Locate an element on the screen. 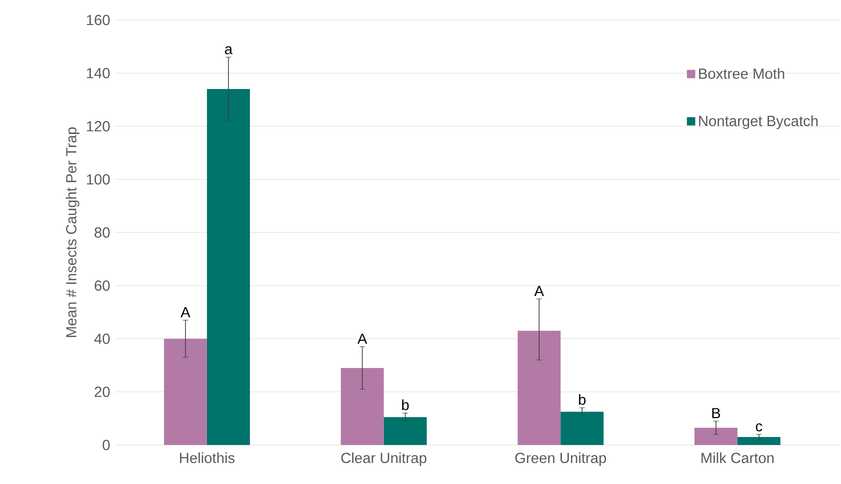 This screenshot has height=484, width=841. x-tick-label: Clear Unitrap is located at coordinates (383, 459).